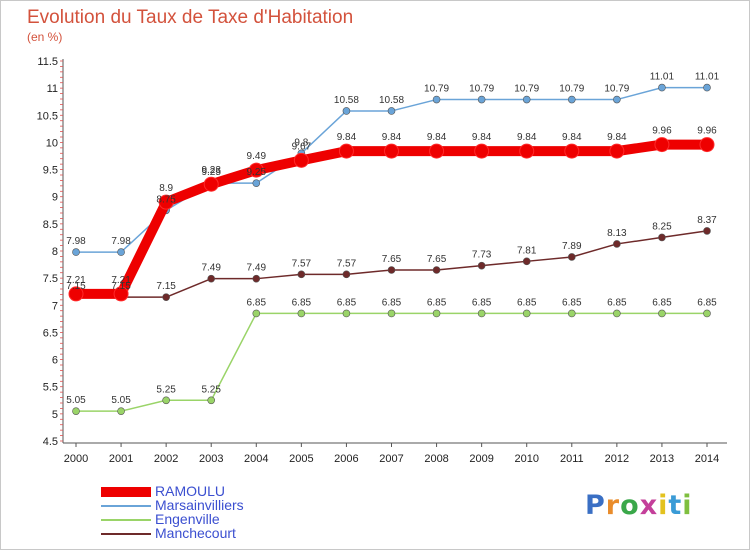 The height and width of the screenshot is (550, 750). What do you see at coordinates (526, 459) in the screenshot?
I see `x-tick-label: 2010` at bounding box center [526, 459].